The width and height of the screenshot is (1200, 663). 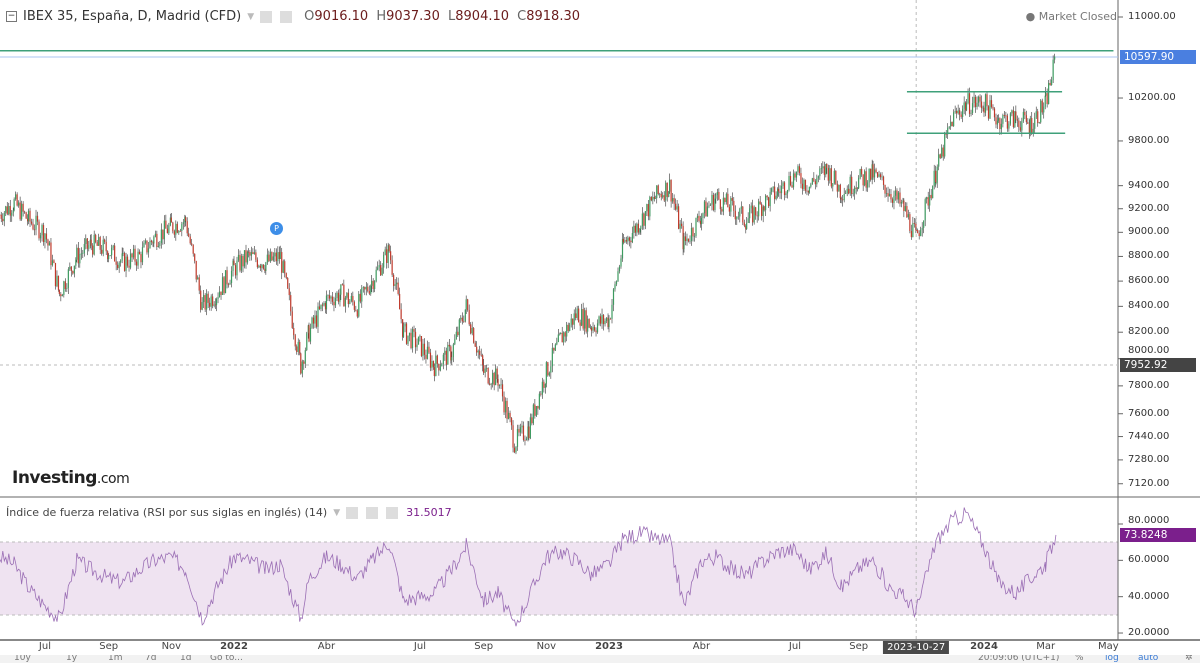 I want to click on event-marker: P, so click(x=276, y=228).